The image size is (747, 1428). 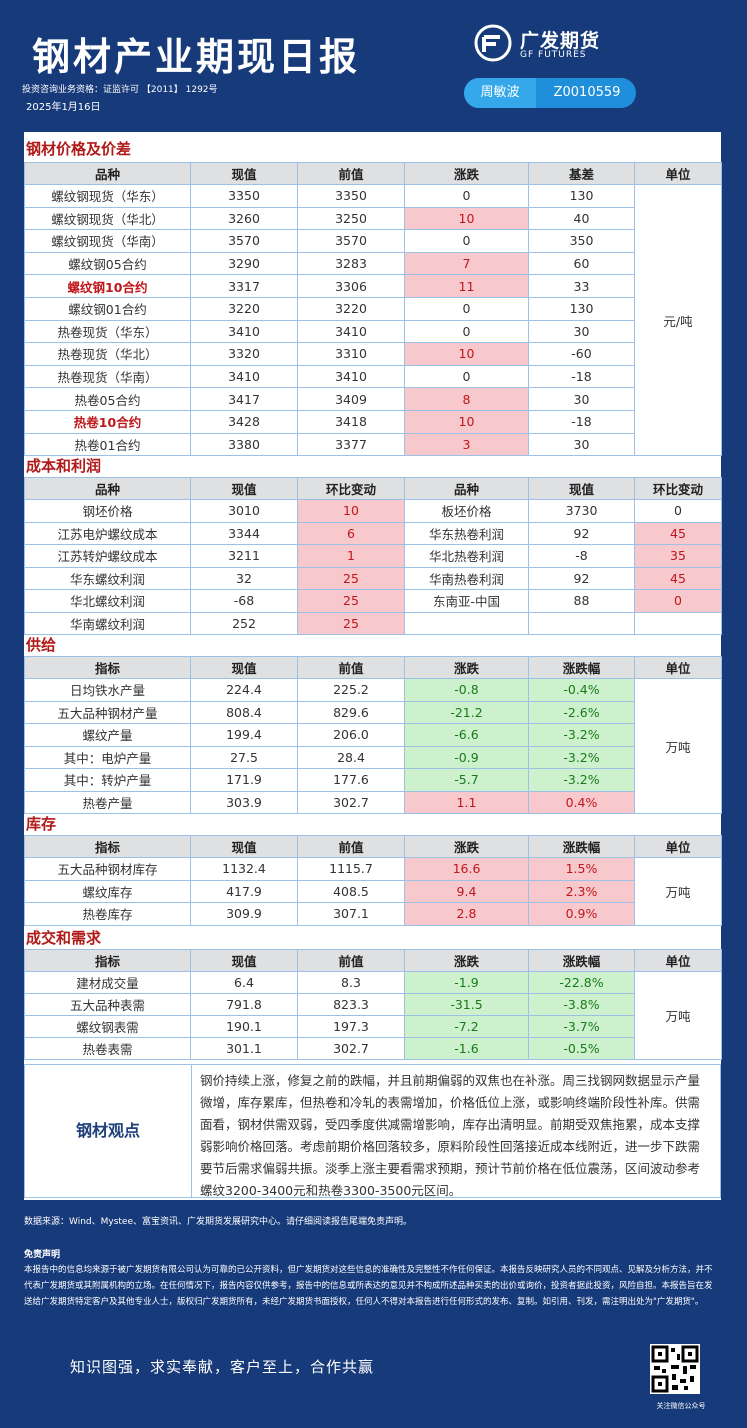 I want to click on change-value: -31.5, so click(x=466, y=1004).